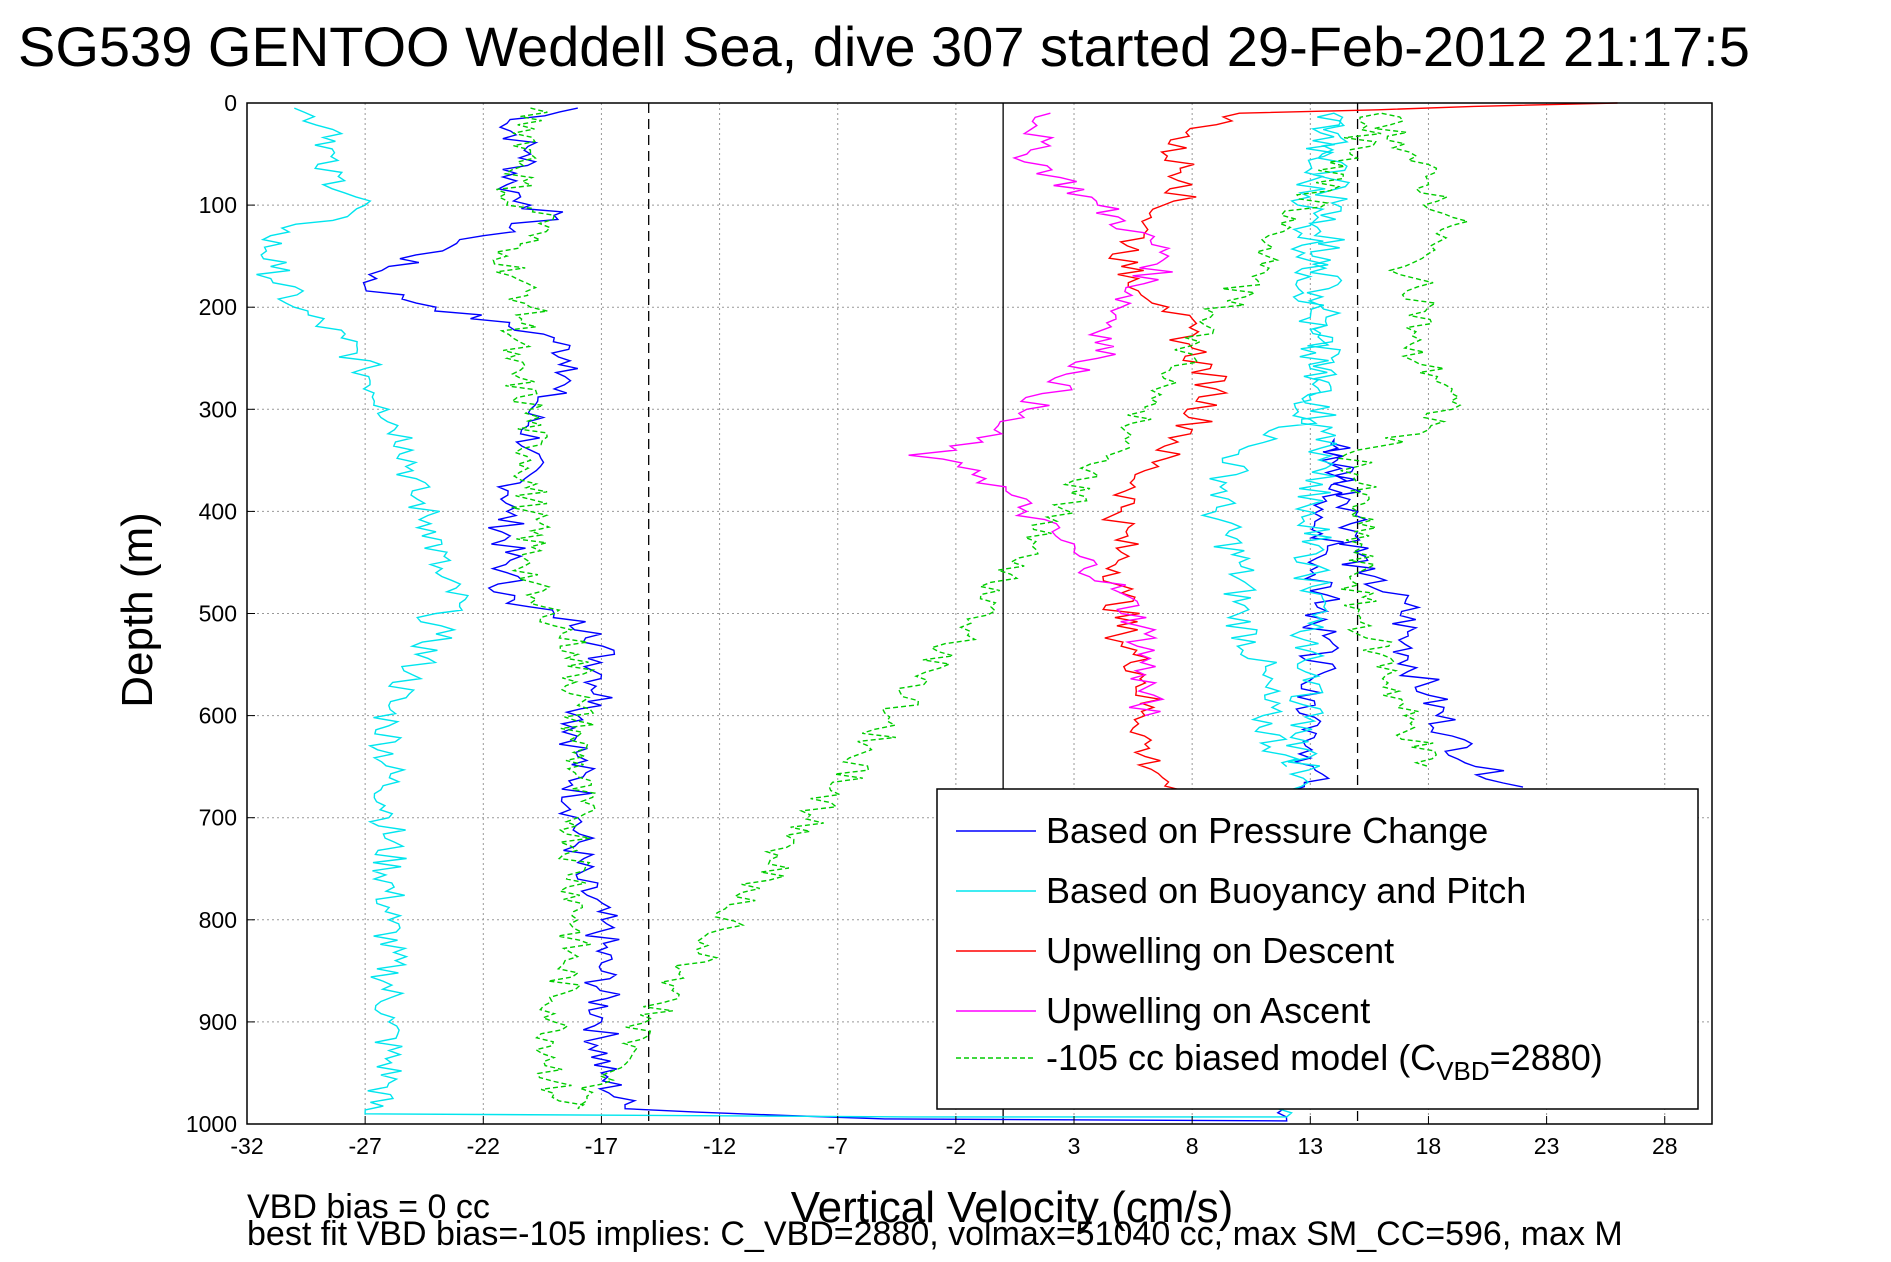  Describe the element at coordinates (1286, 890) in the screenshot. I see `legend-label: Based on Buoyancy and Pitch` at that location.